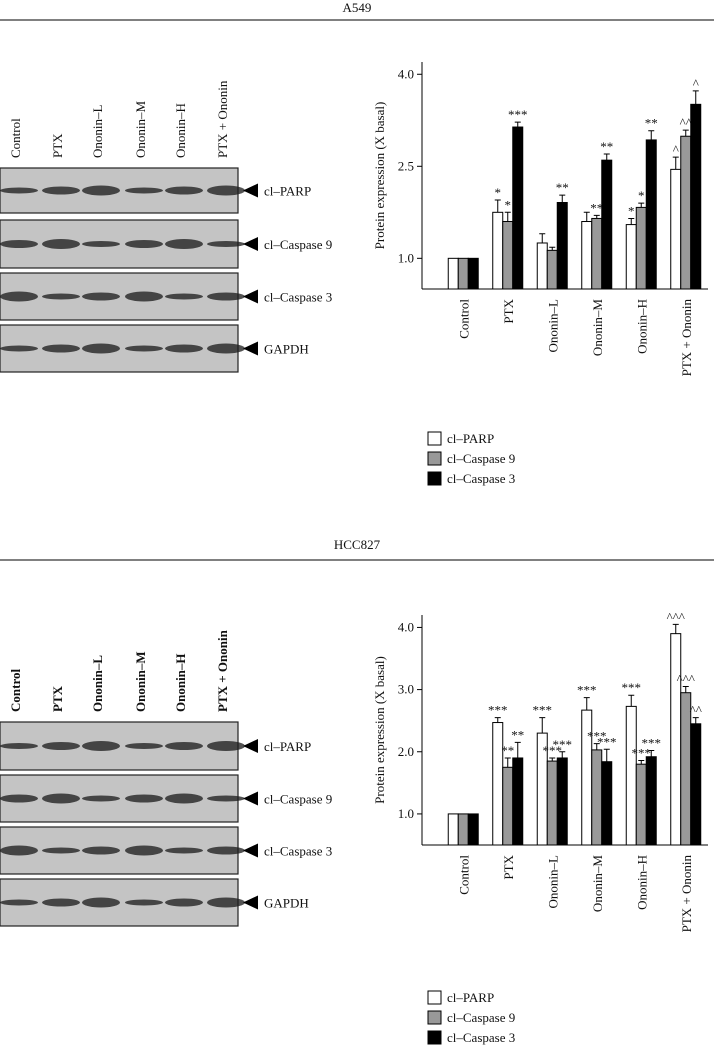 The height and width of the screenshot is (1049, 714). Describe the element at coordinates (686, 338) in the screenshot. I see `x-tick-label: PTX + Ononin` at that location.